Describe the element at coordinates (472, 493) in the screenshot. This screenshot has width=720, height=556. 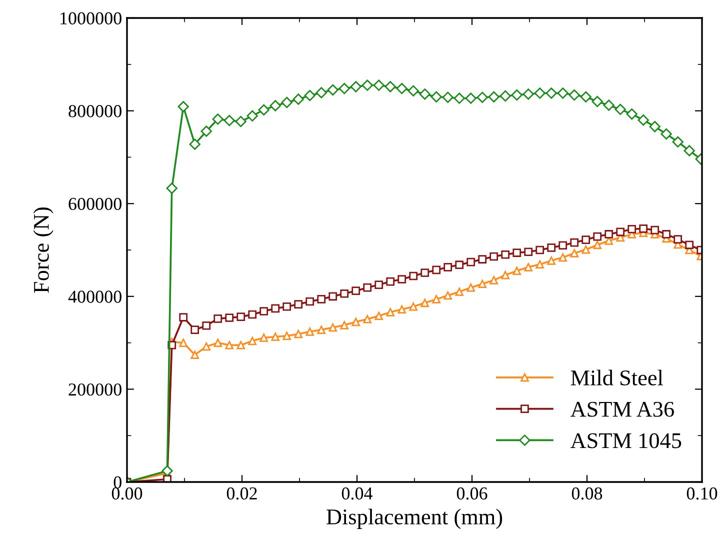
I see `x-tick-label: 0.06` at that location.